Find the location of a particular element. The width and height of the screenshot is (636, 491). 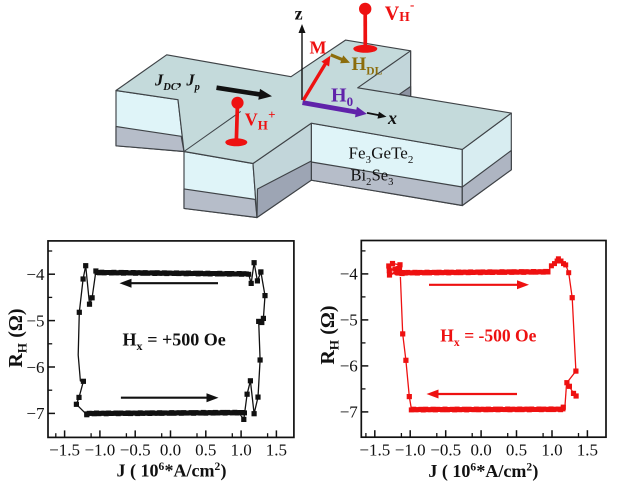

svg-text: x is located at coordinates (392, 118).